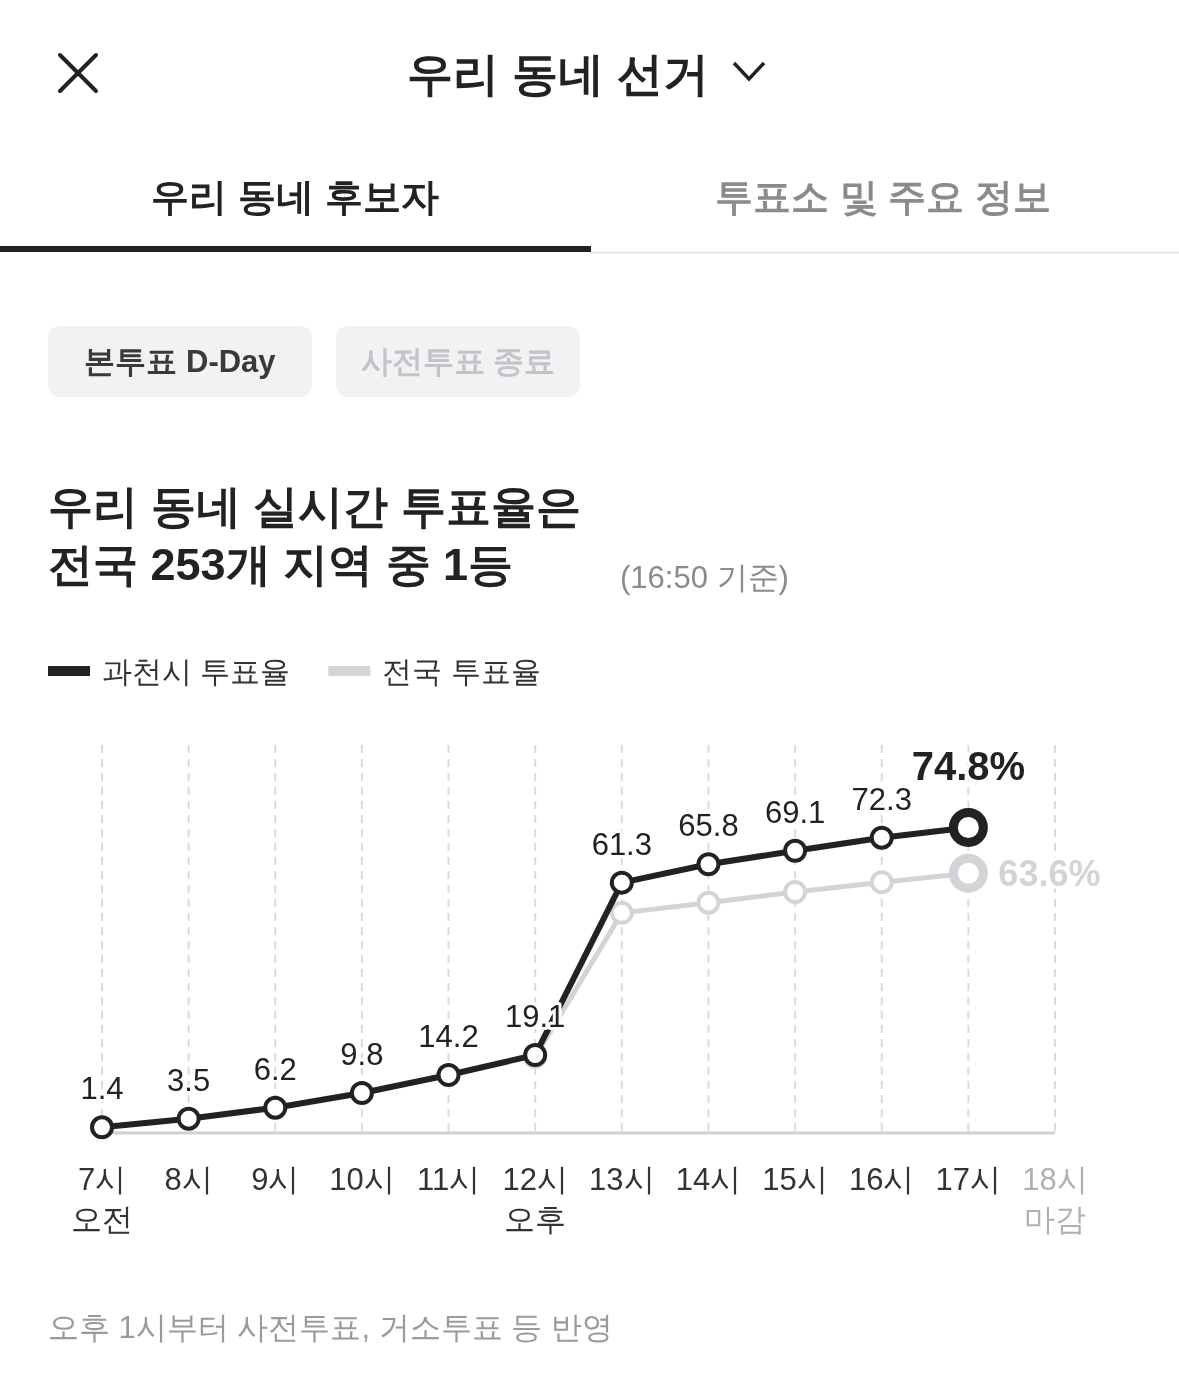 This screenshot has height=1376, width=1179. I want to click on text: 우리 동네 선거, so click(558, 74).